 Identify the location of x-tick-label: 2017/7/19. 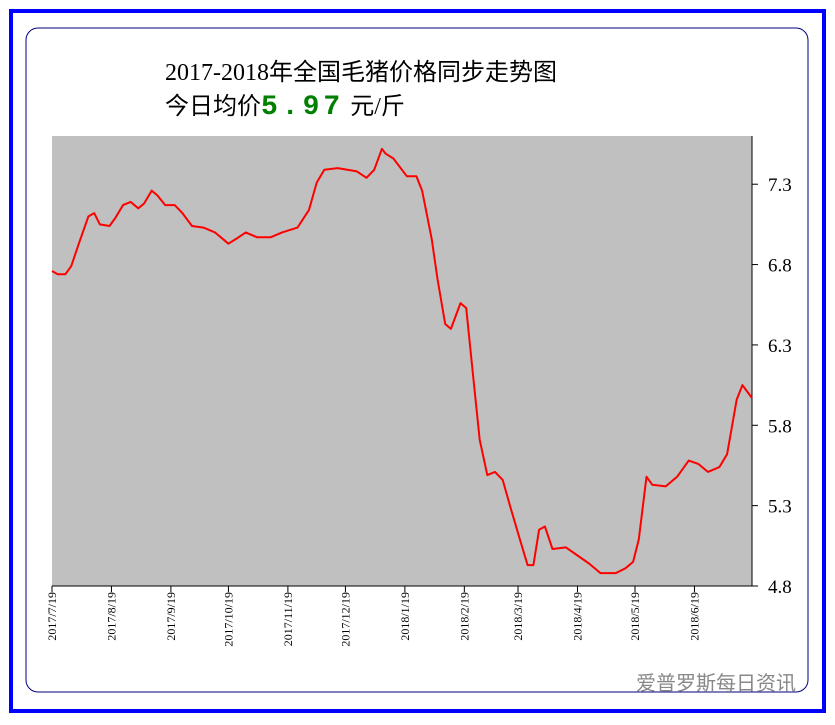
(52, 616).